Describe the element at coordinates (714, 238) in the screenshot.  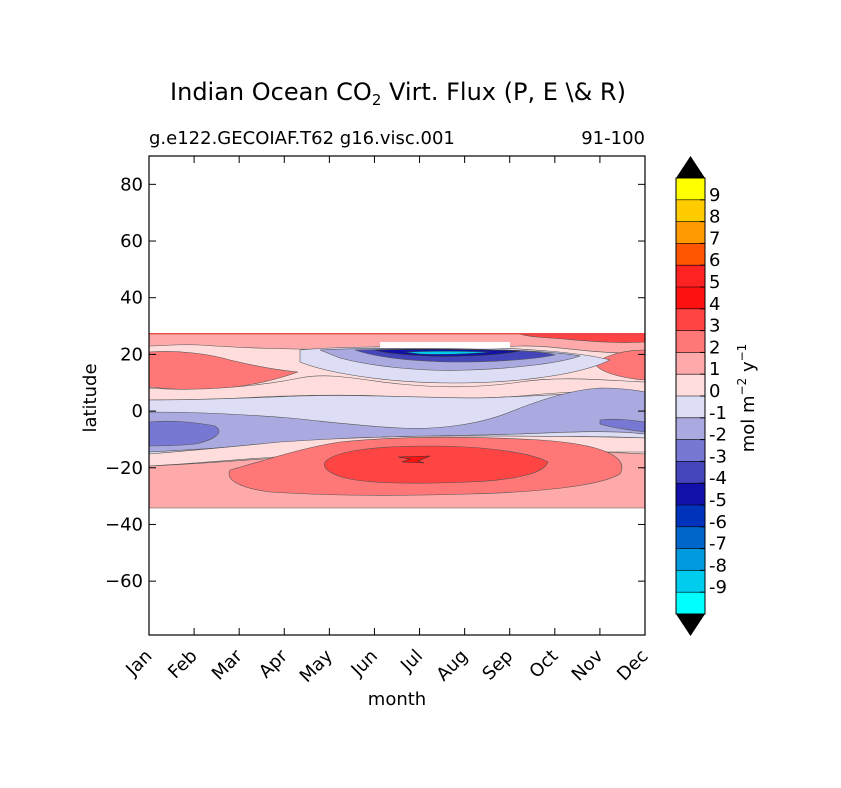
I see `colorbar-tick-label: 7` at that location.